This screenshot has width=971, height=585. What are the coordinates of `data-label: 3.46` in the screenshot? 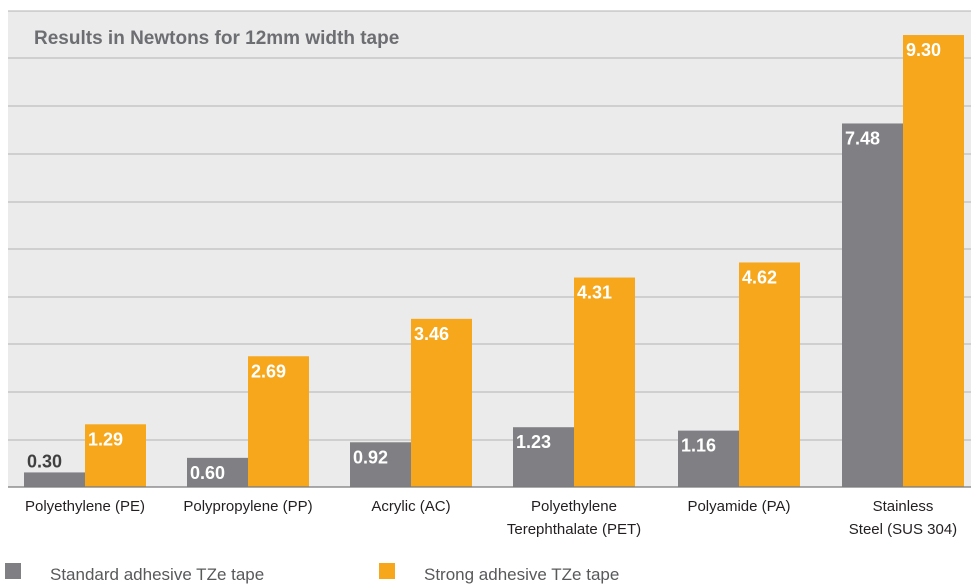 It's located at (431, 334).